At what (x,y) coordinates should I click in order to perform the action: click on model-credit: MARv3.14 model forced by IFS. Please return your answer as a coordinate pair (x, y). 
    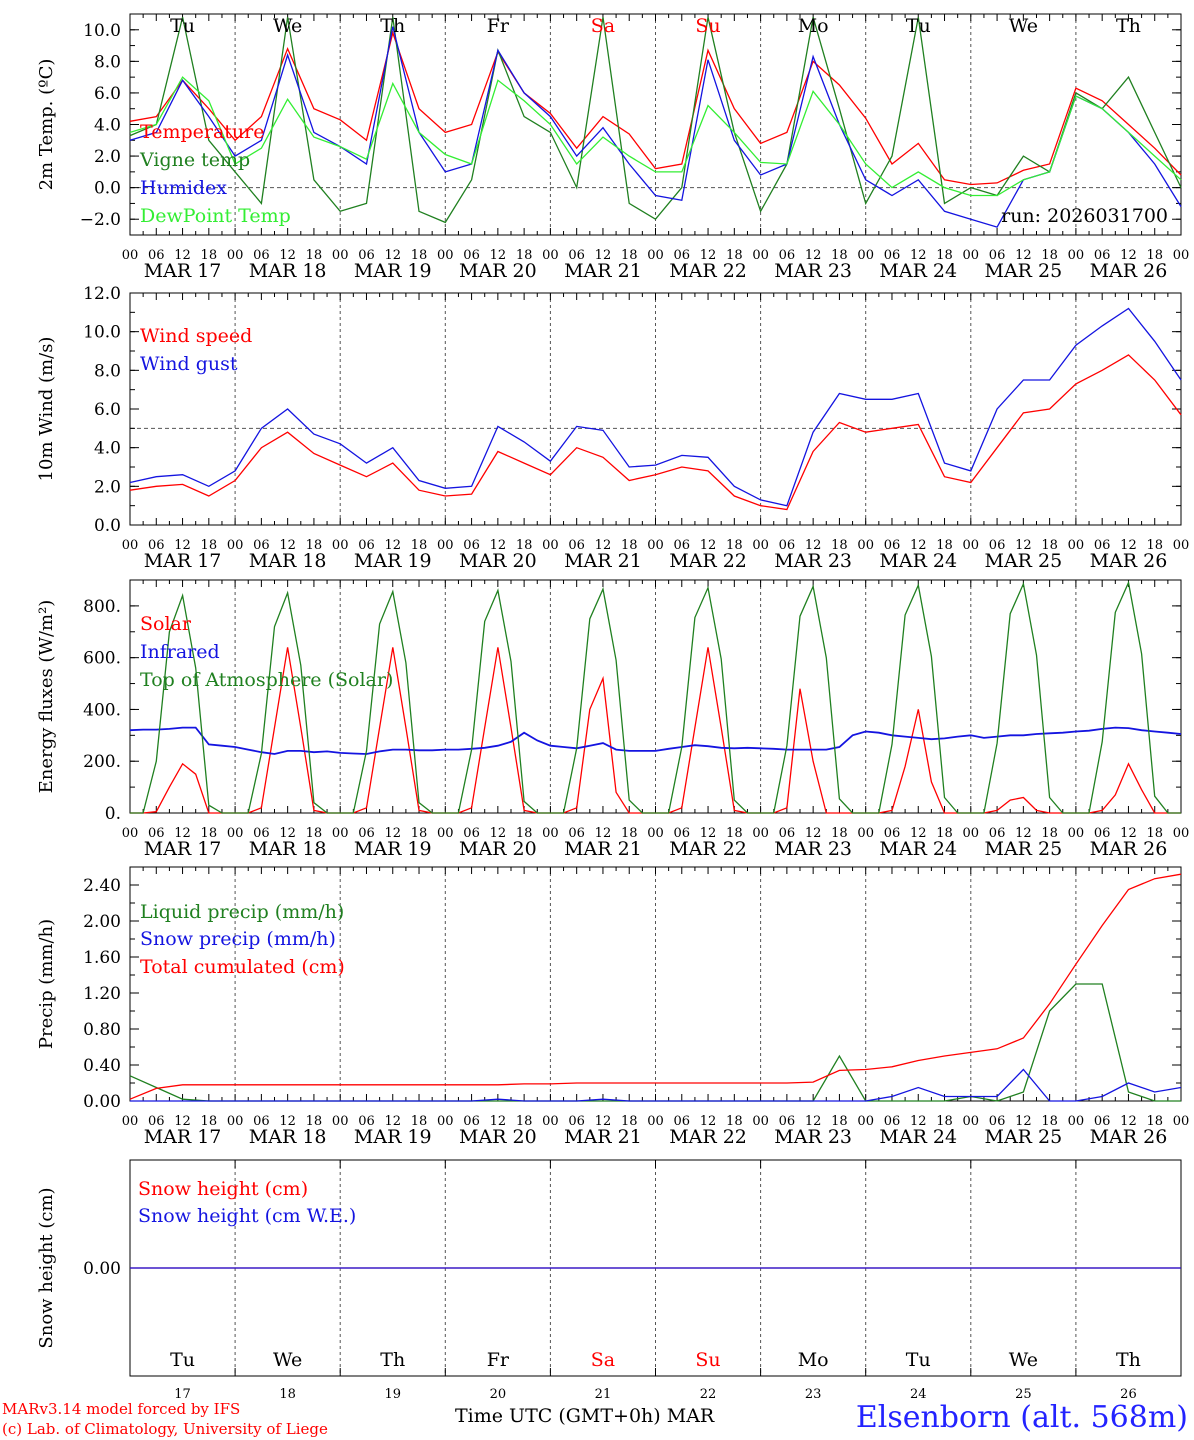
    Looking at the image, I should click on (121, 1409).